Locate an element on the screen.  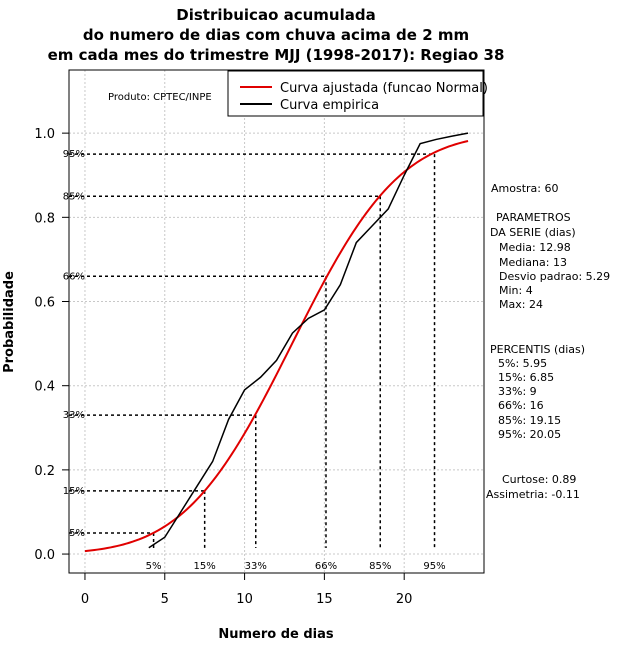
percentile-y-label-1: 15% is located at coordinates (74, 491).